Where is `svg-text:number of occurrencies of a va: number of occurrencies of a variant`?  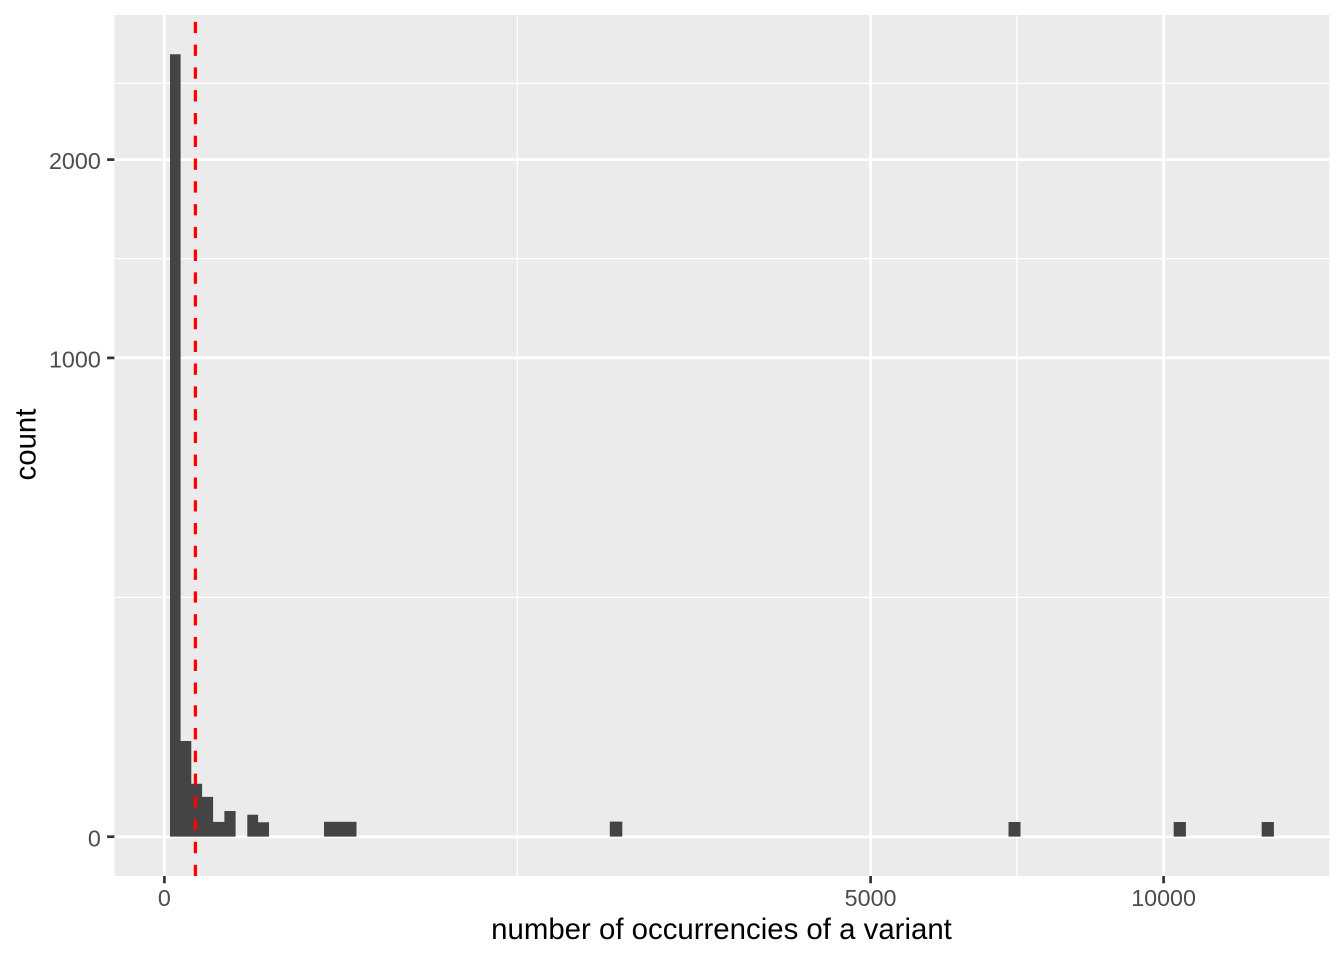
svg-text:number of occurrencies of a va: number of occurrencies of a variant is located at coordinates (721, 929).